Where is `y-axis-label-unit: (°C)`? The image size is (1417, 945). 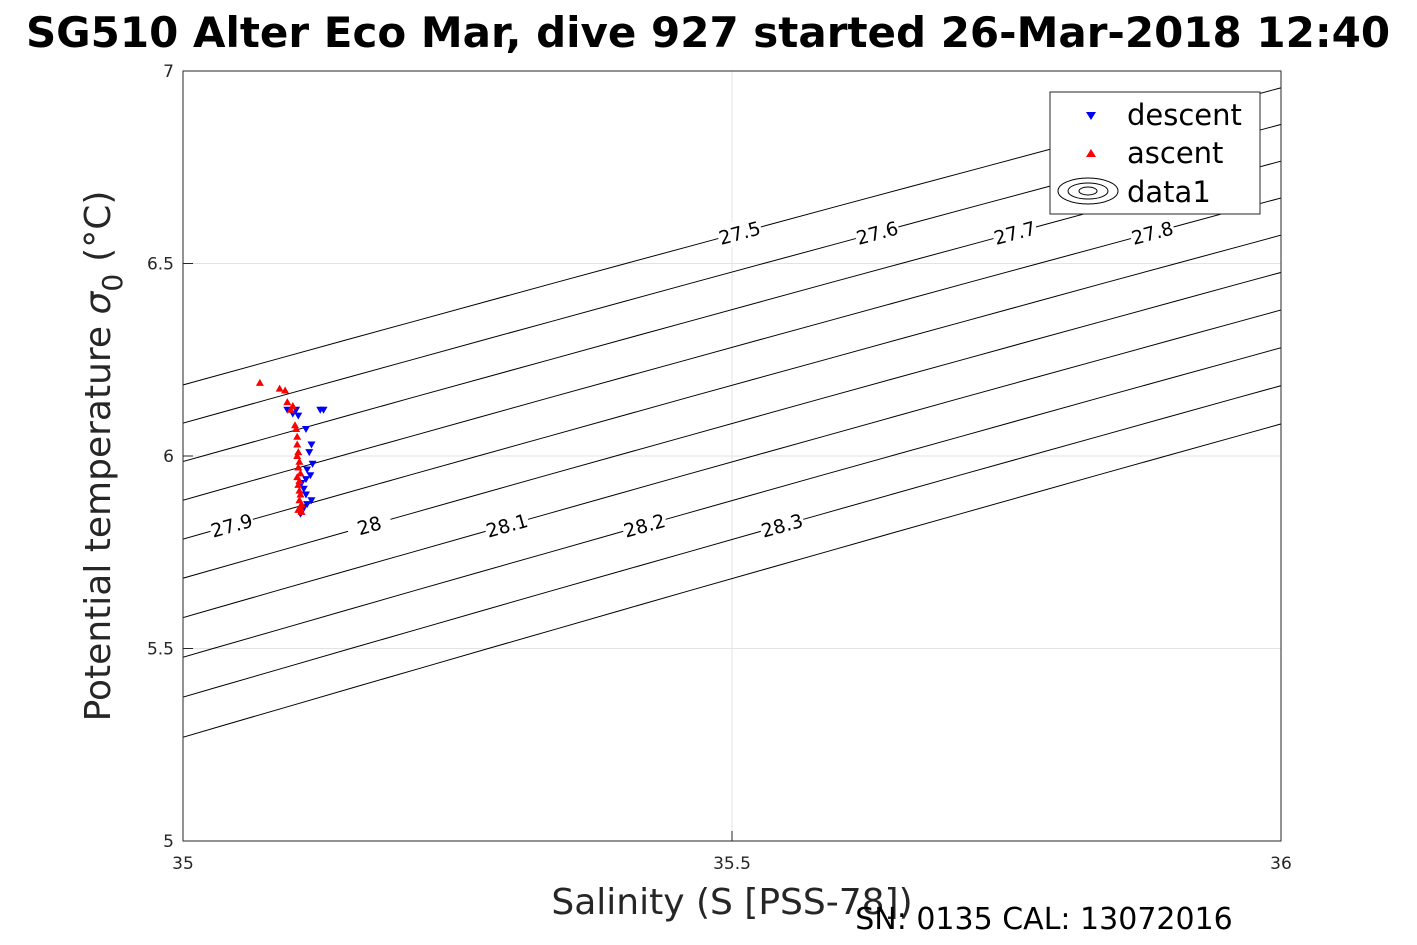 y-axis-label-unit: (°C) is located at coordinates (98, 226).